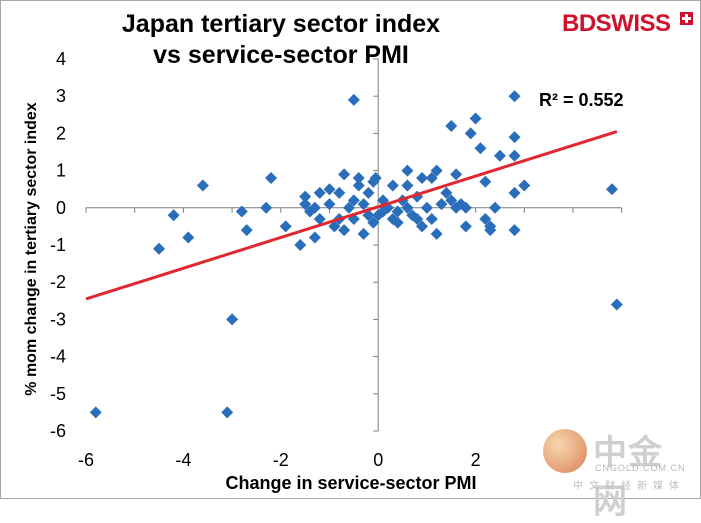  I want to click on y-tick-label: 2, so click(61, 133).